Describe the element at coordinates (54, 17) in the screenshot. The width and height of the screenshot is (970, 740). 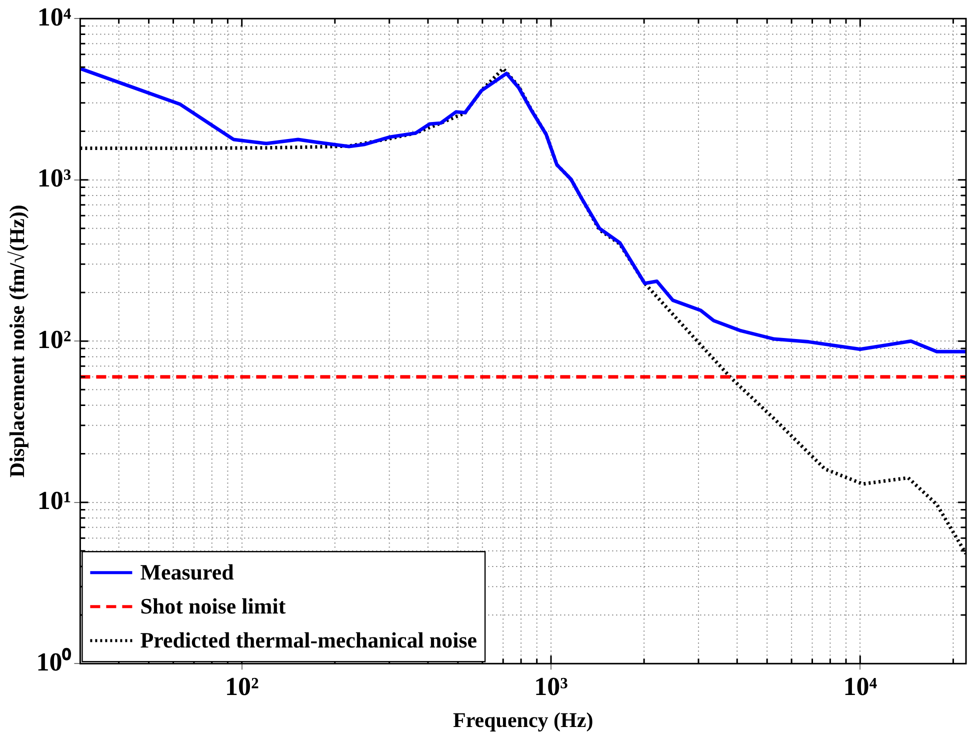
I see `y-tick-label: 10⁴` at that location.